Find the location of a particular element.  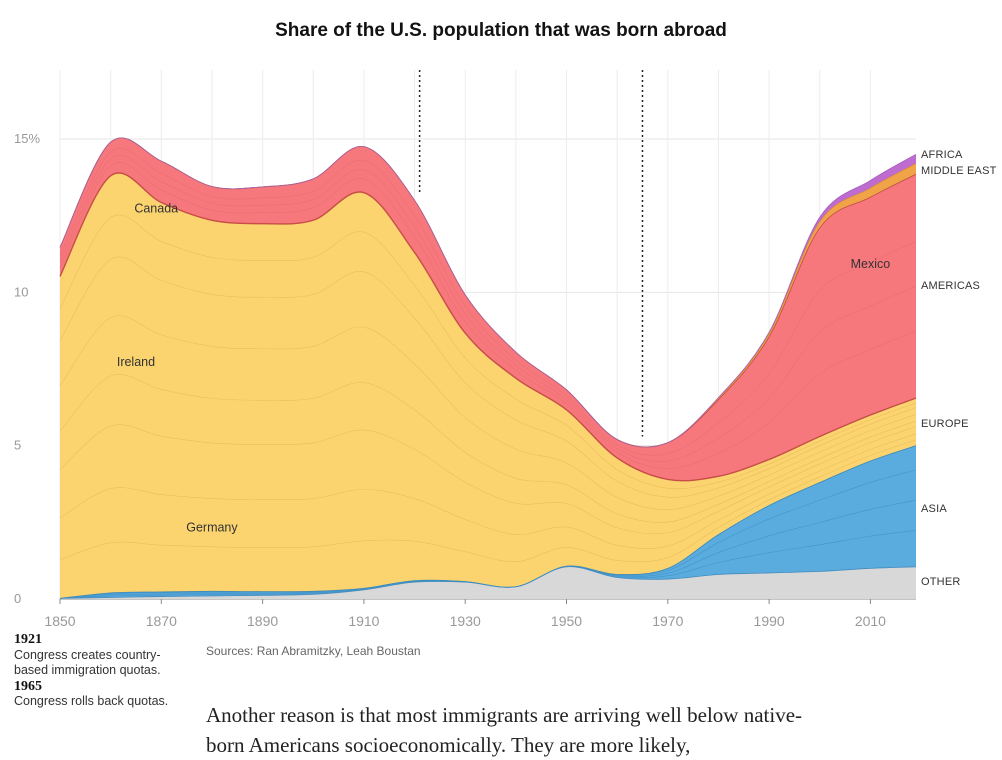

note-1965: 1965 Congress rolls back quotas. is located at coordinates (94, 694).